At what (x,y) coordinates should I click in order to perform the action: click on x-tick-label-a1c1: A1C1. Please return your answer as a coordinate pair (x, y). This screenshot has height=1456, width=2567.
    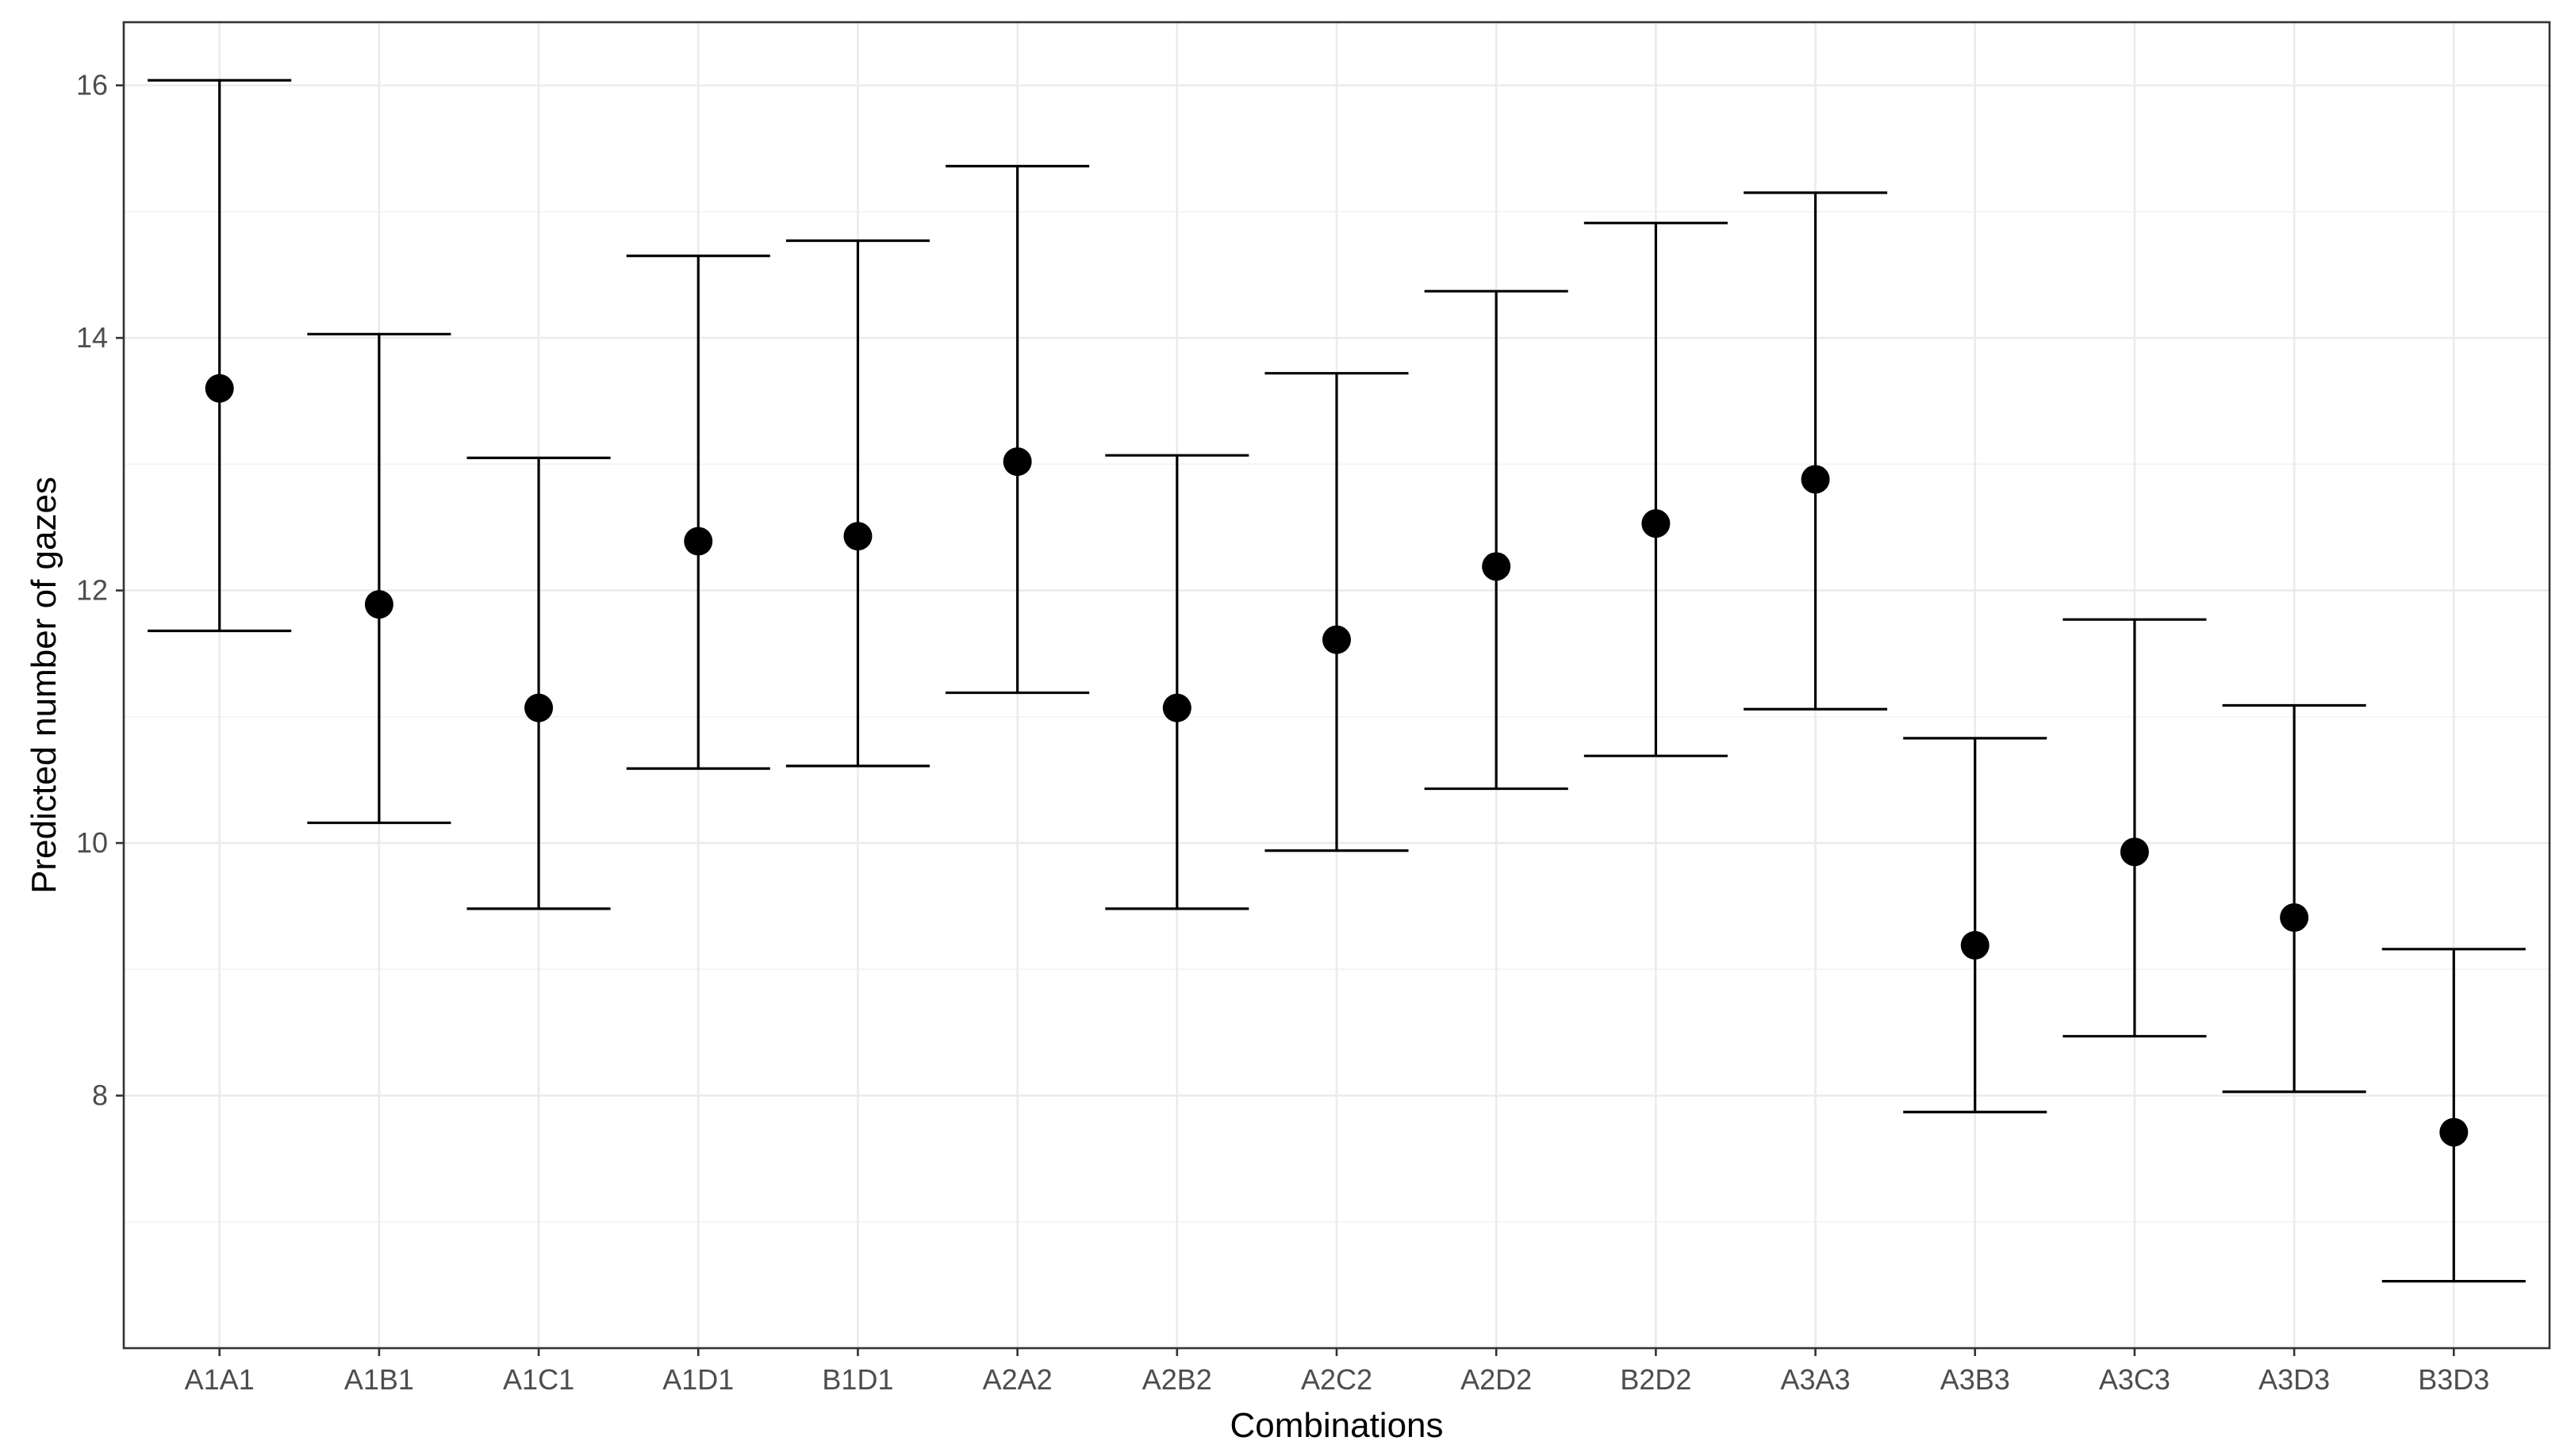
    Looking at the image, I should click on (538, 1379).